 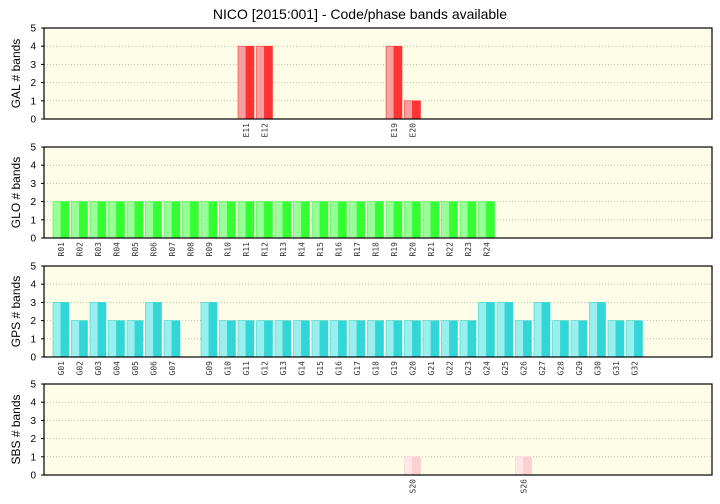 What do you see at coordinates (33, 457) in the screenshot?
I see `sbs-ytick-label: 1` at bounding box center [33, 457].